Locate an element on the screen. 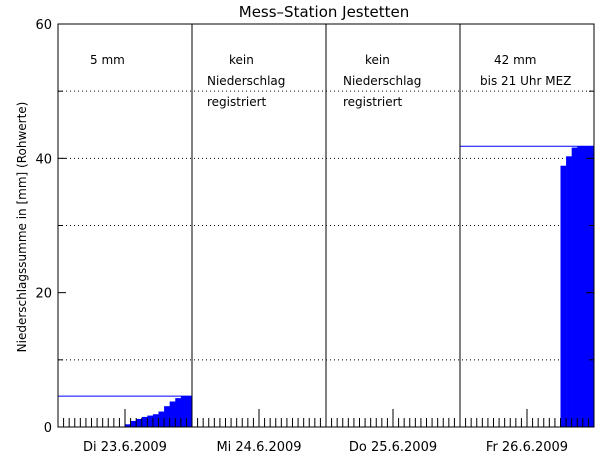  day-label: Mi 24.6.2009 is located at coordinates (258, 447).